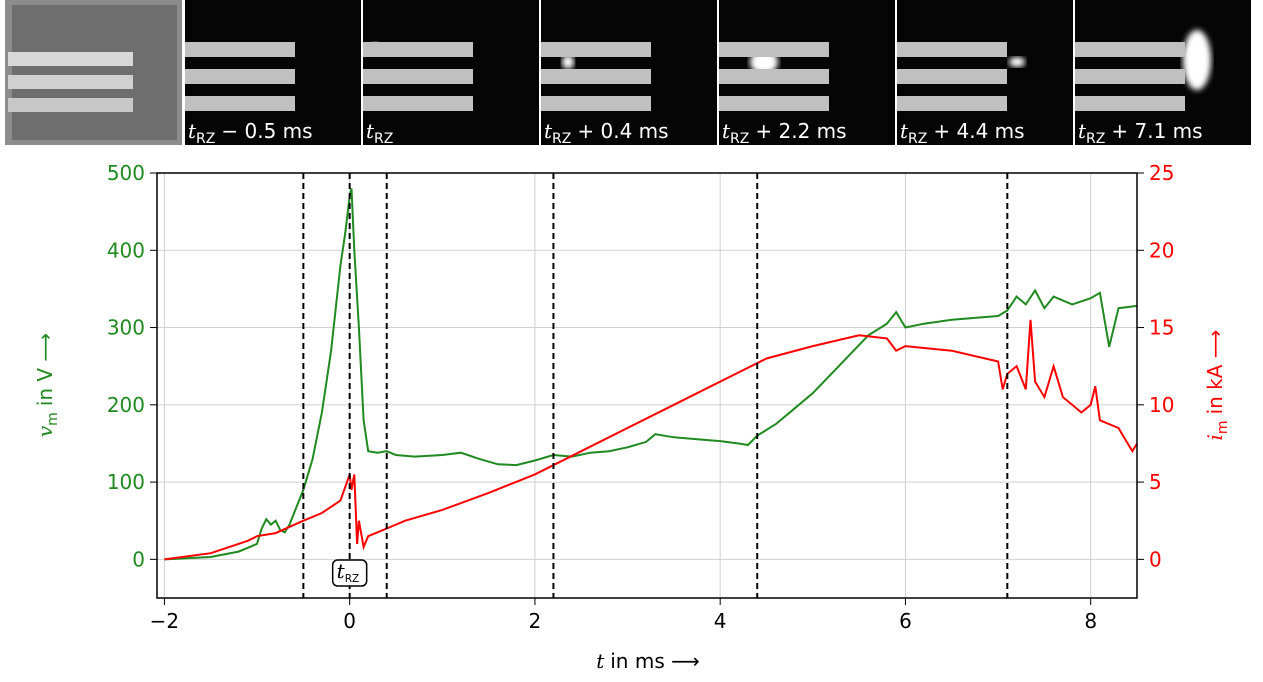  What do you see at coordinates (1161, 328) in the screenshot?
I see `y2-tick-label: 15` at bounding box center [1161, 328].